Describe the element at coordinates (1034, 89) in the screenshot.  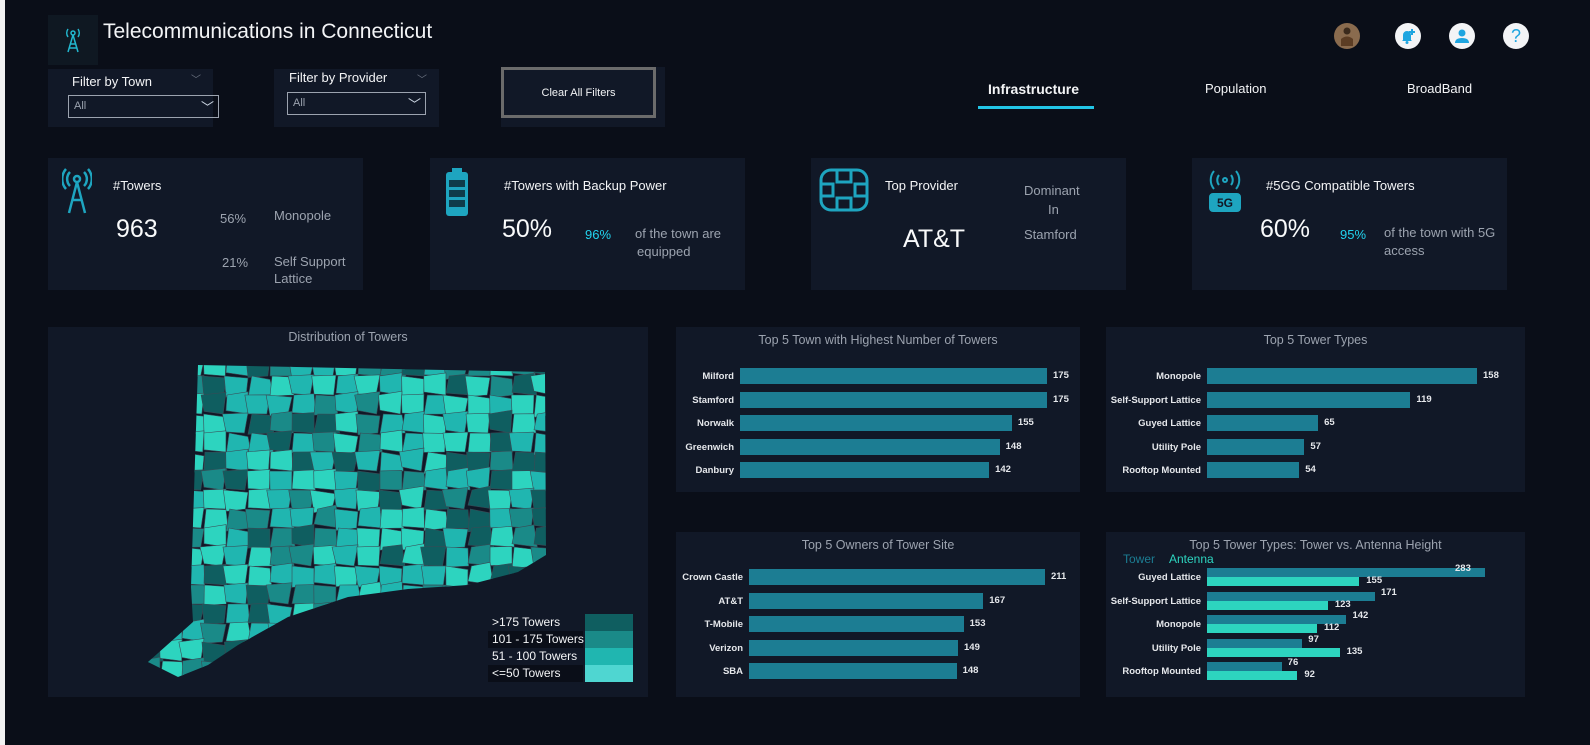
I see `tab-infrastructure: Infrastructure` at that location.